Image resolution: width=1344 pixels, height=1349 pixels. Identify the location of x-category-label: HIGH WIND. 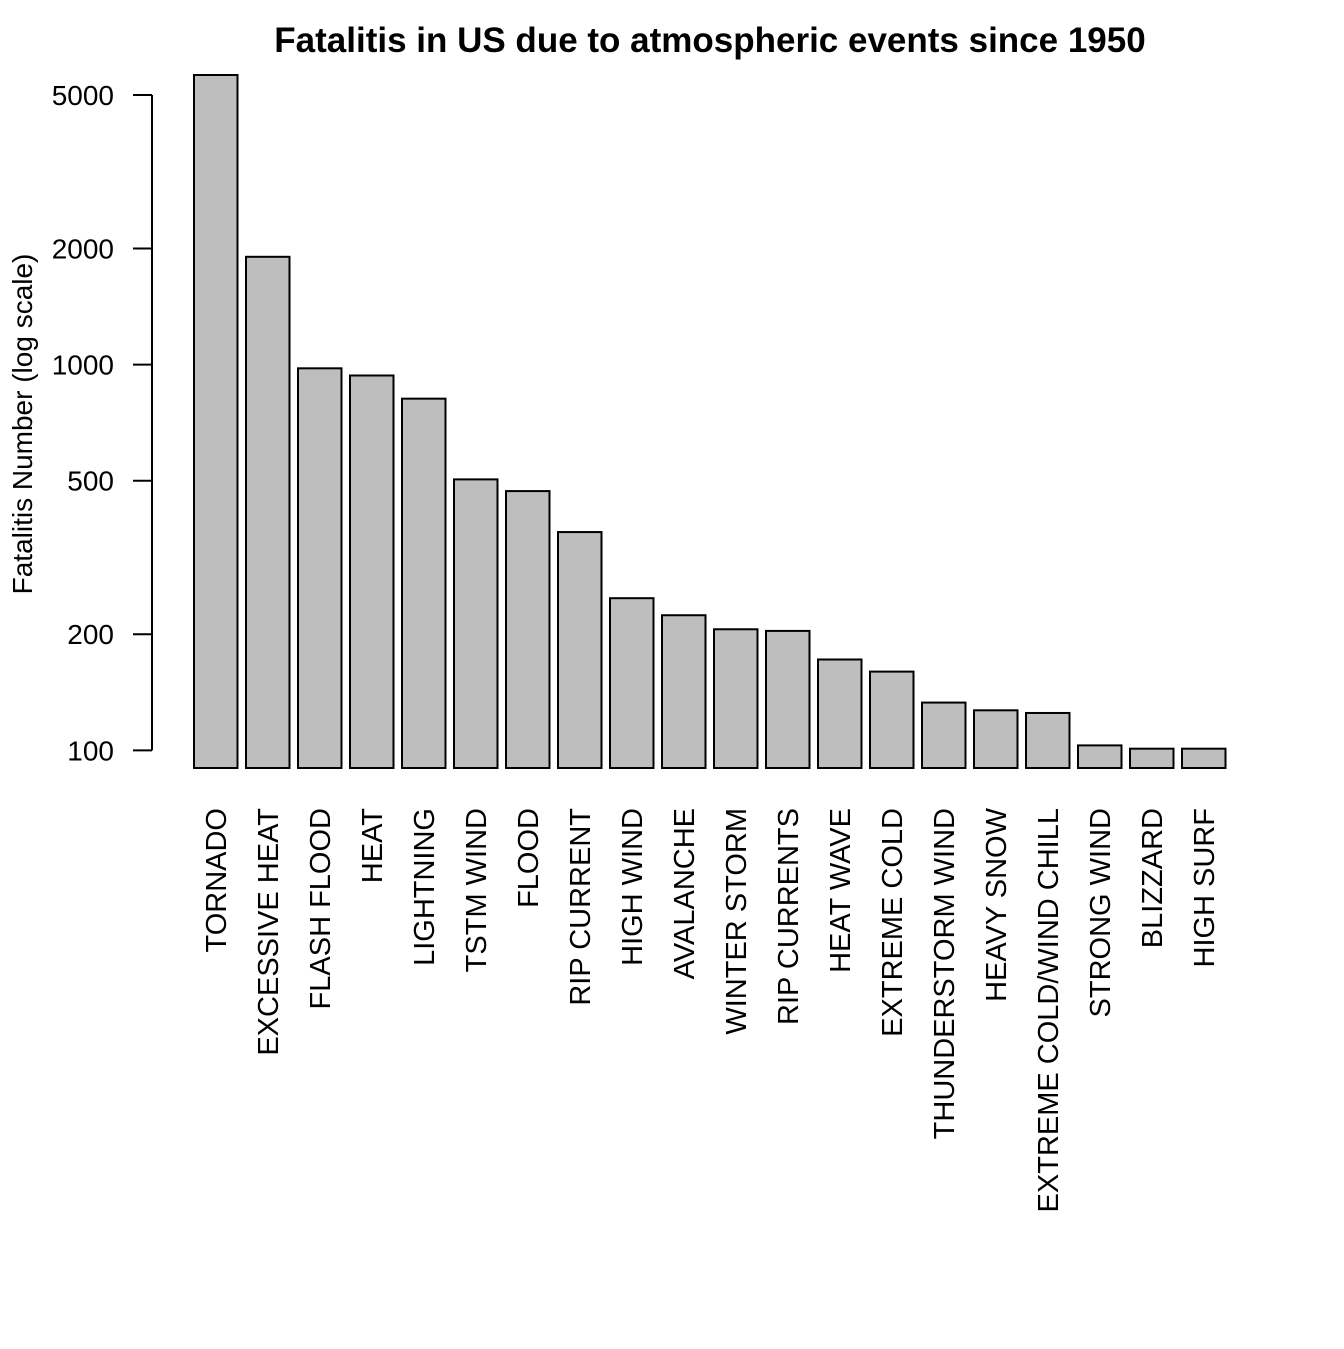
(633, 887).